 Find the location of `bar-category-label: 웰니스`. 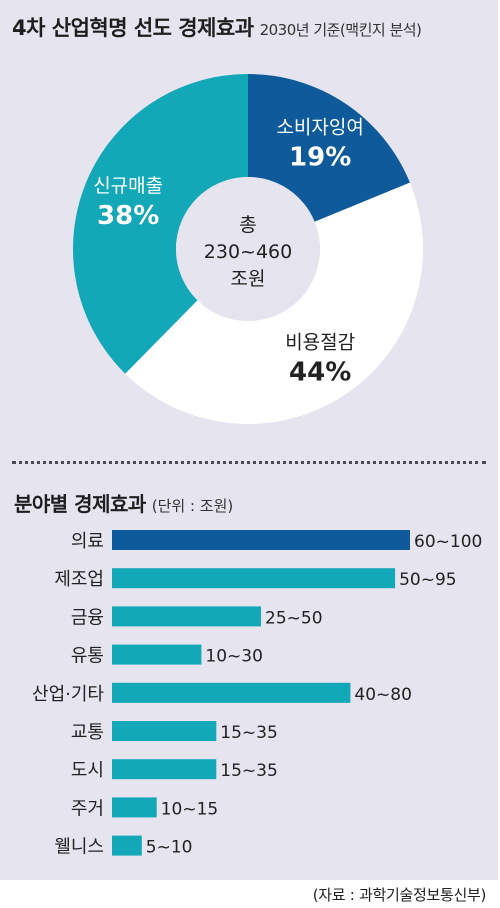

bar-category-label: 웰니스 is located at coordinates (79, 847).